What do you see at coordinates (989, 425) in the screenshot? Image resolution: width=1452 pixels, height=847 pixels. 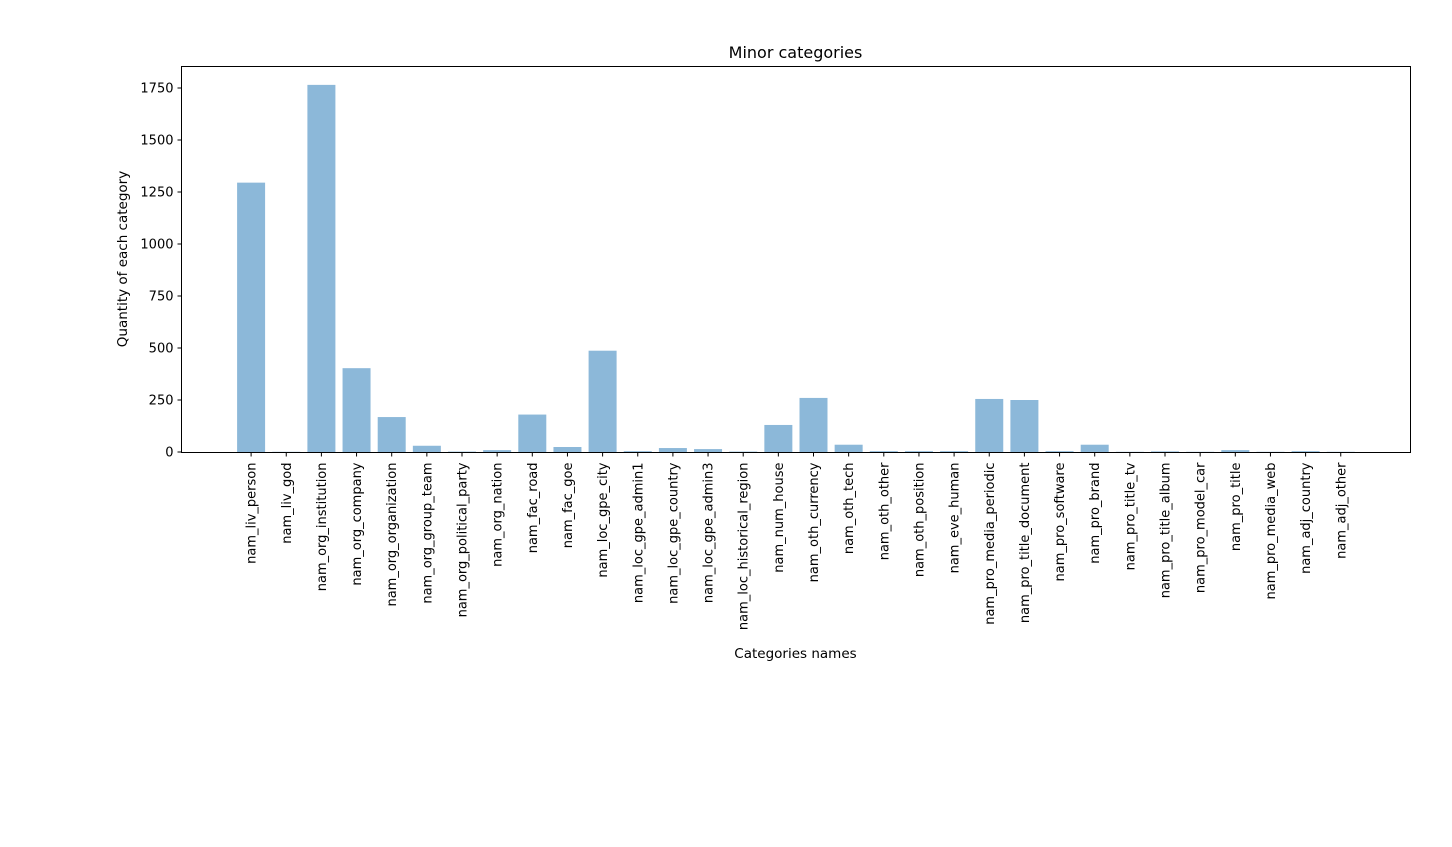 I see `bar-nam_pro_media_periodic` at bounding box center [989, 425].